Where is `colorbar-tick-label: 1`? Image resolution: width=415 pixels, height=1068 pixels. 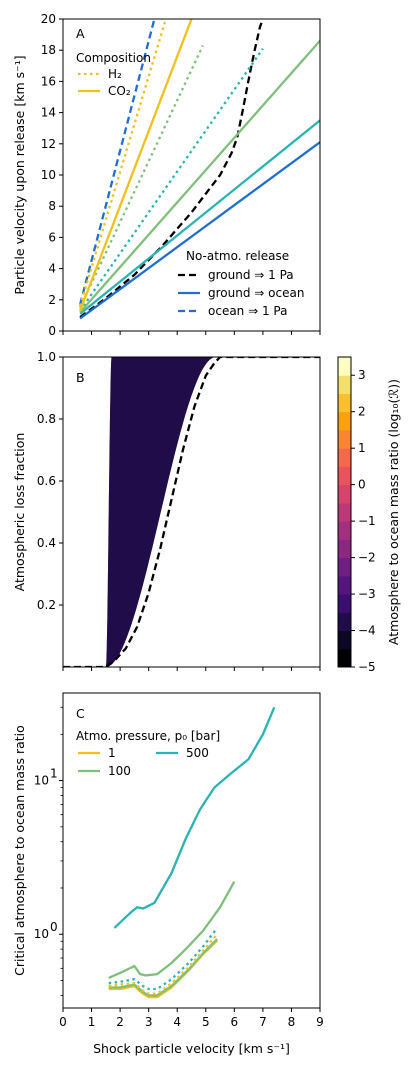
colorbar-tick-label: 1 is located at coordinates (362, 448).